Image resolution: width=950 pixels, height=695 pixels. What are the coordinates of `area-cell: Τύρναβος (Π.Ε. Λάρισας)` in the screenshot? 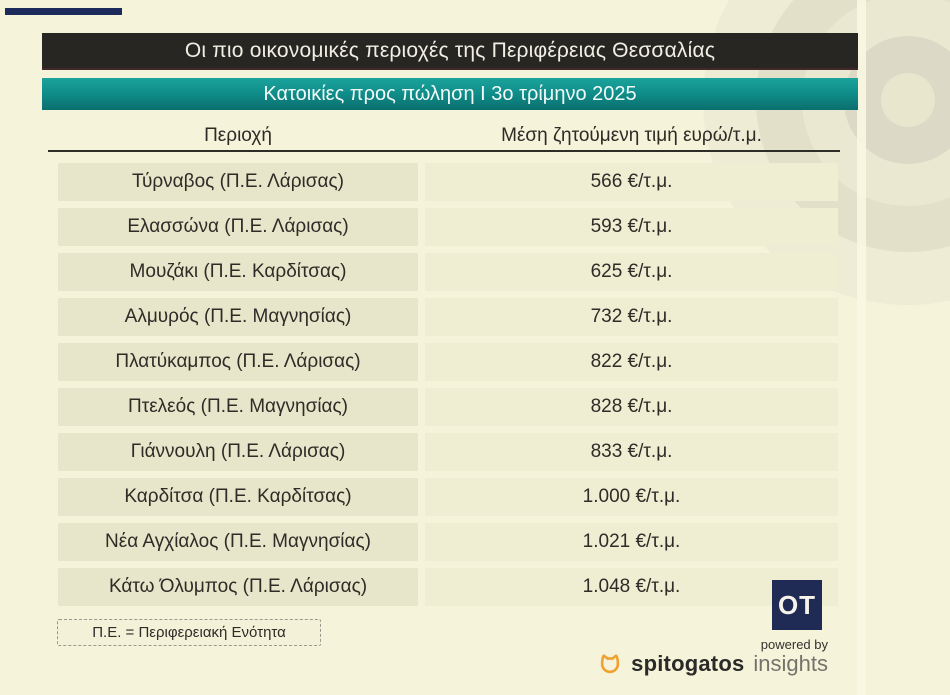 It's located at (238, 182).